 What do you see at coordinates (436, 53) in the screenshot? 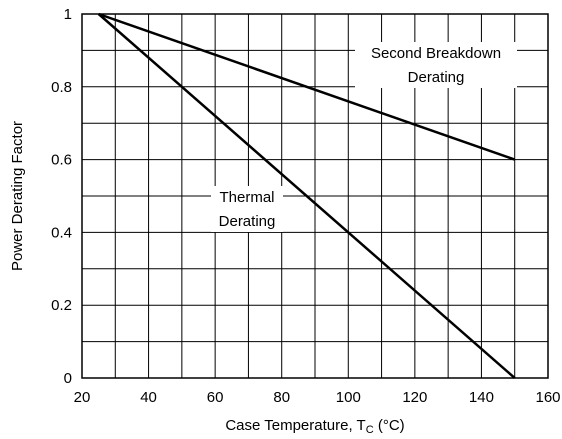
I see `annotation-line: Second Breakdown` at bounding box center [436, 53].